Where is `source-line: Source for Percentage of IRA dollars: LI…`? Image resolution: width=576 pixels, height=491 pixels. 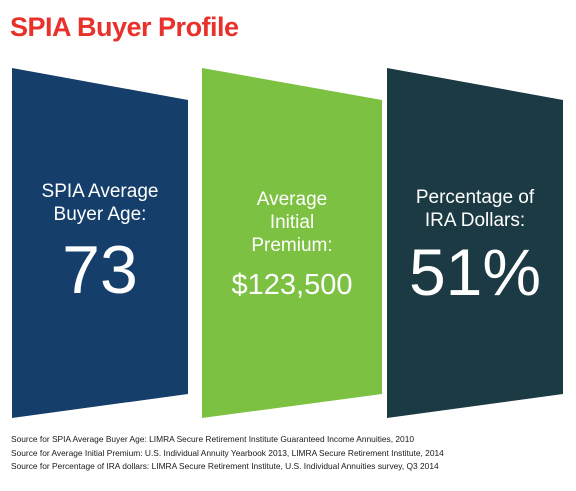
source-line: Source for Percentage of IRA dollars: LI… is located at coordinates (225, 466).